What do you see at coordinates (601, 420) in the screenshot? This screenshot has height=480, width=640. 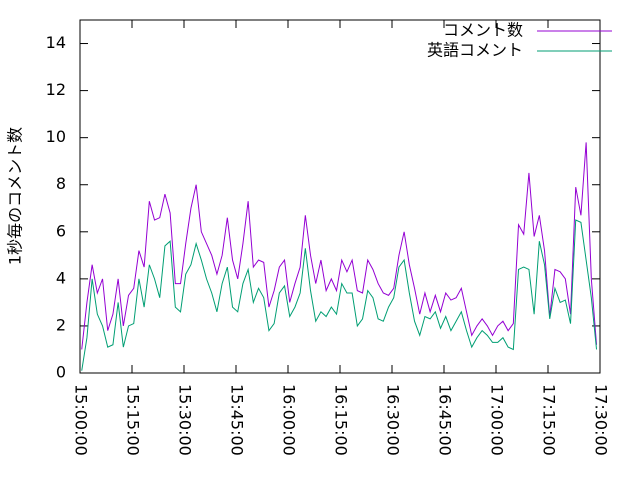 I see `x-tick-label: 17:30:00` at bounding box center [601, 420].